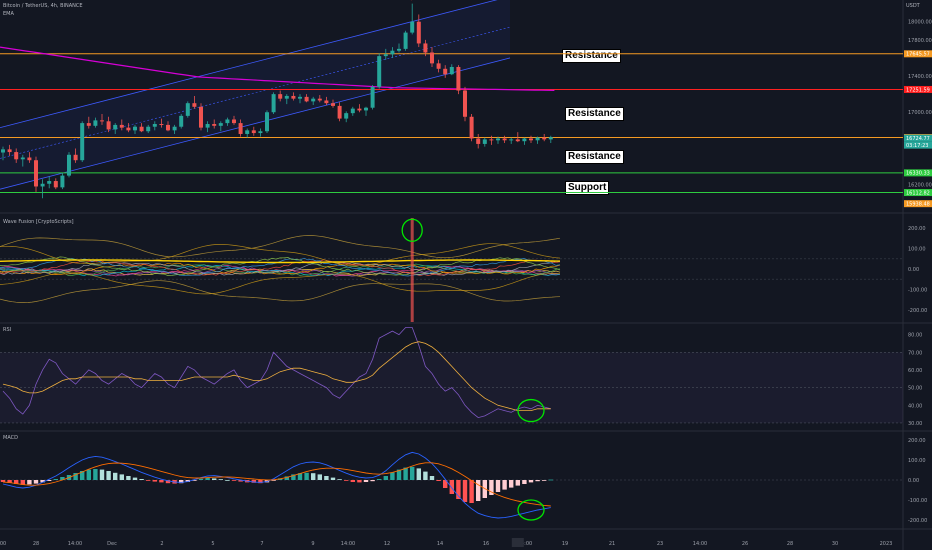  I want to click on ema-legend: EMA, so click(8, 14).